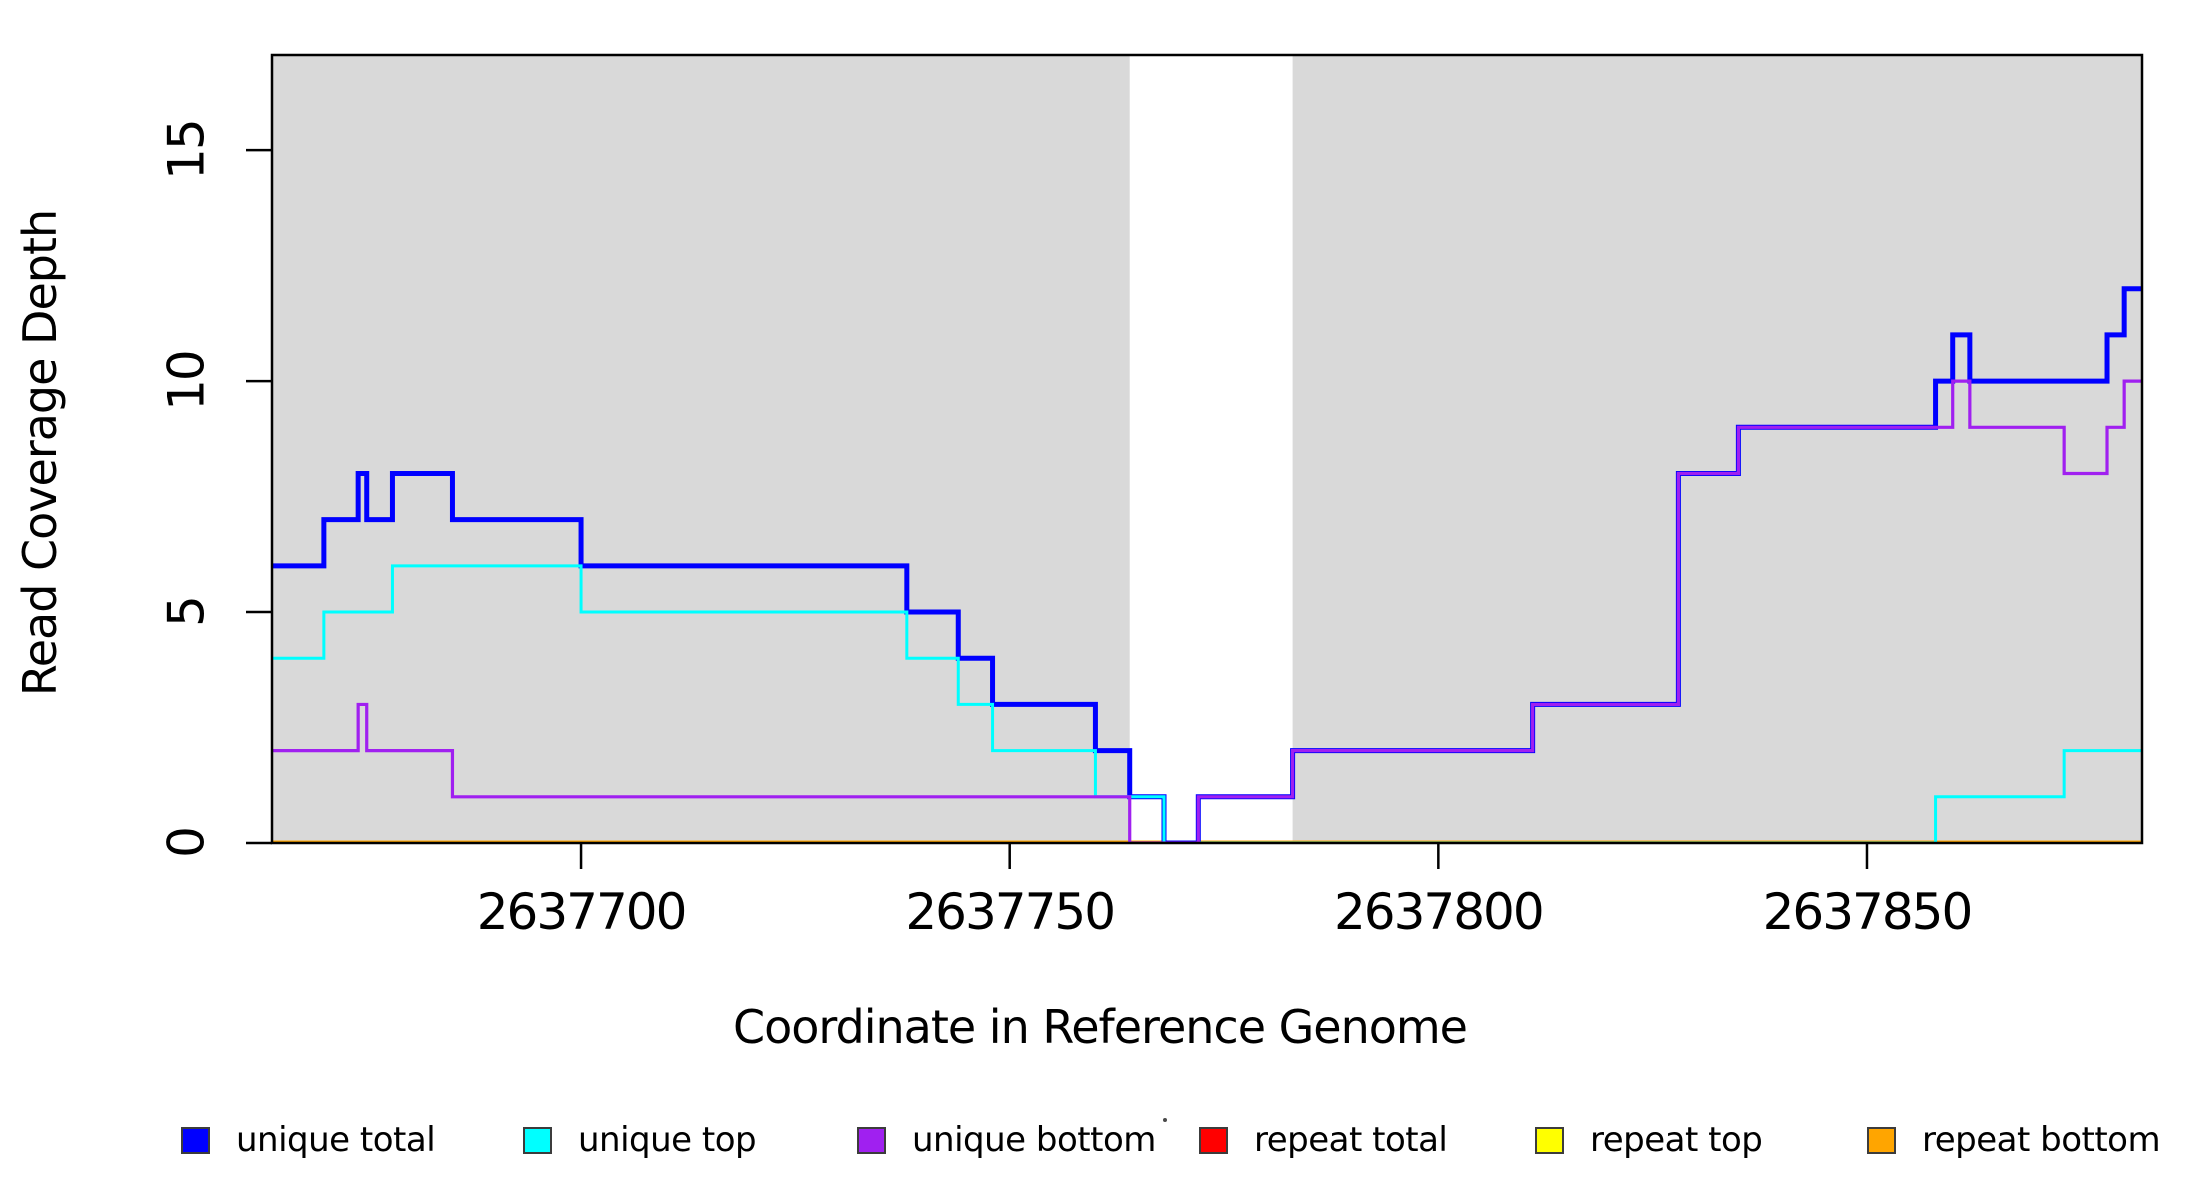 Image resolution: width=2200 pixels, height=1200 pixels. I want to click on stray-dot-artifact, so click(1165, 1120).